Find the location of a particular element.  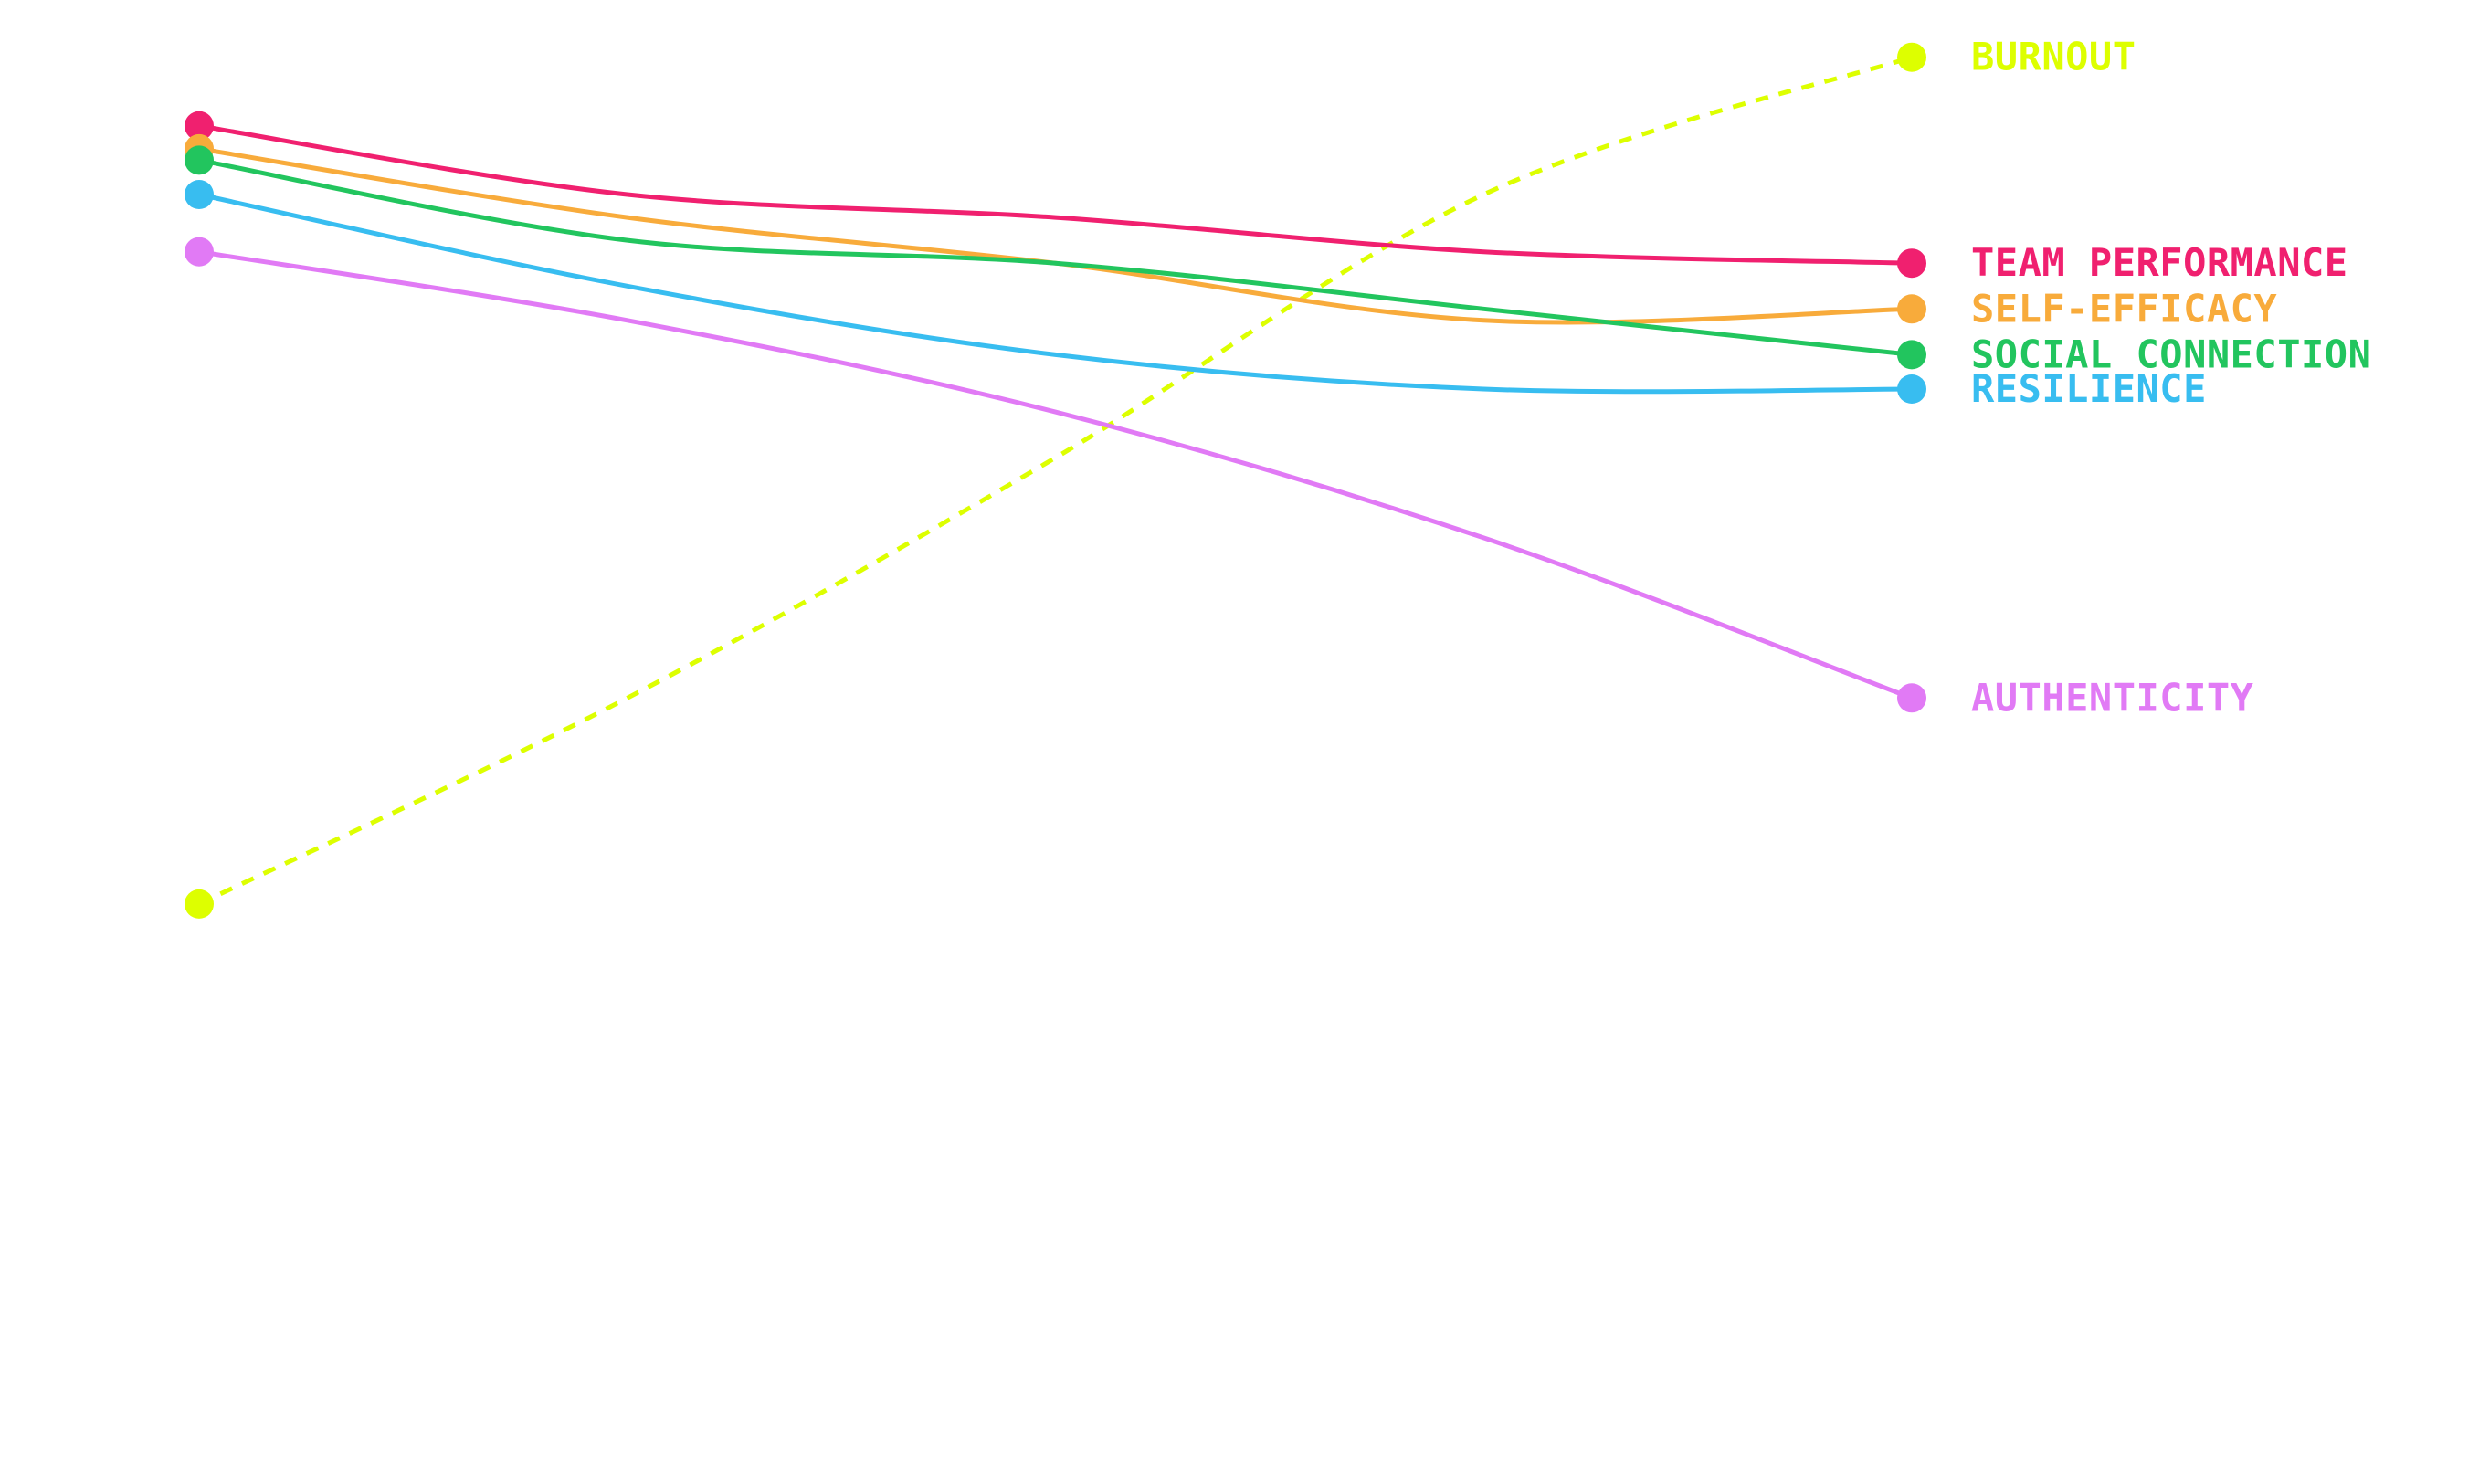

series-point-burnout-end is located at coordinates (1911, 57).